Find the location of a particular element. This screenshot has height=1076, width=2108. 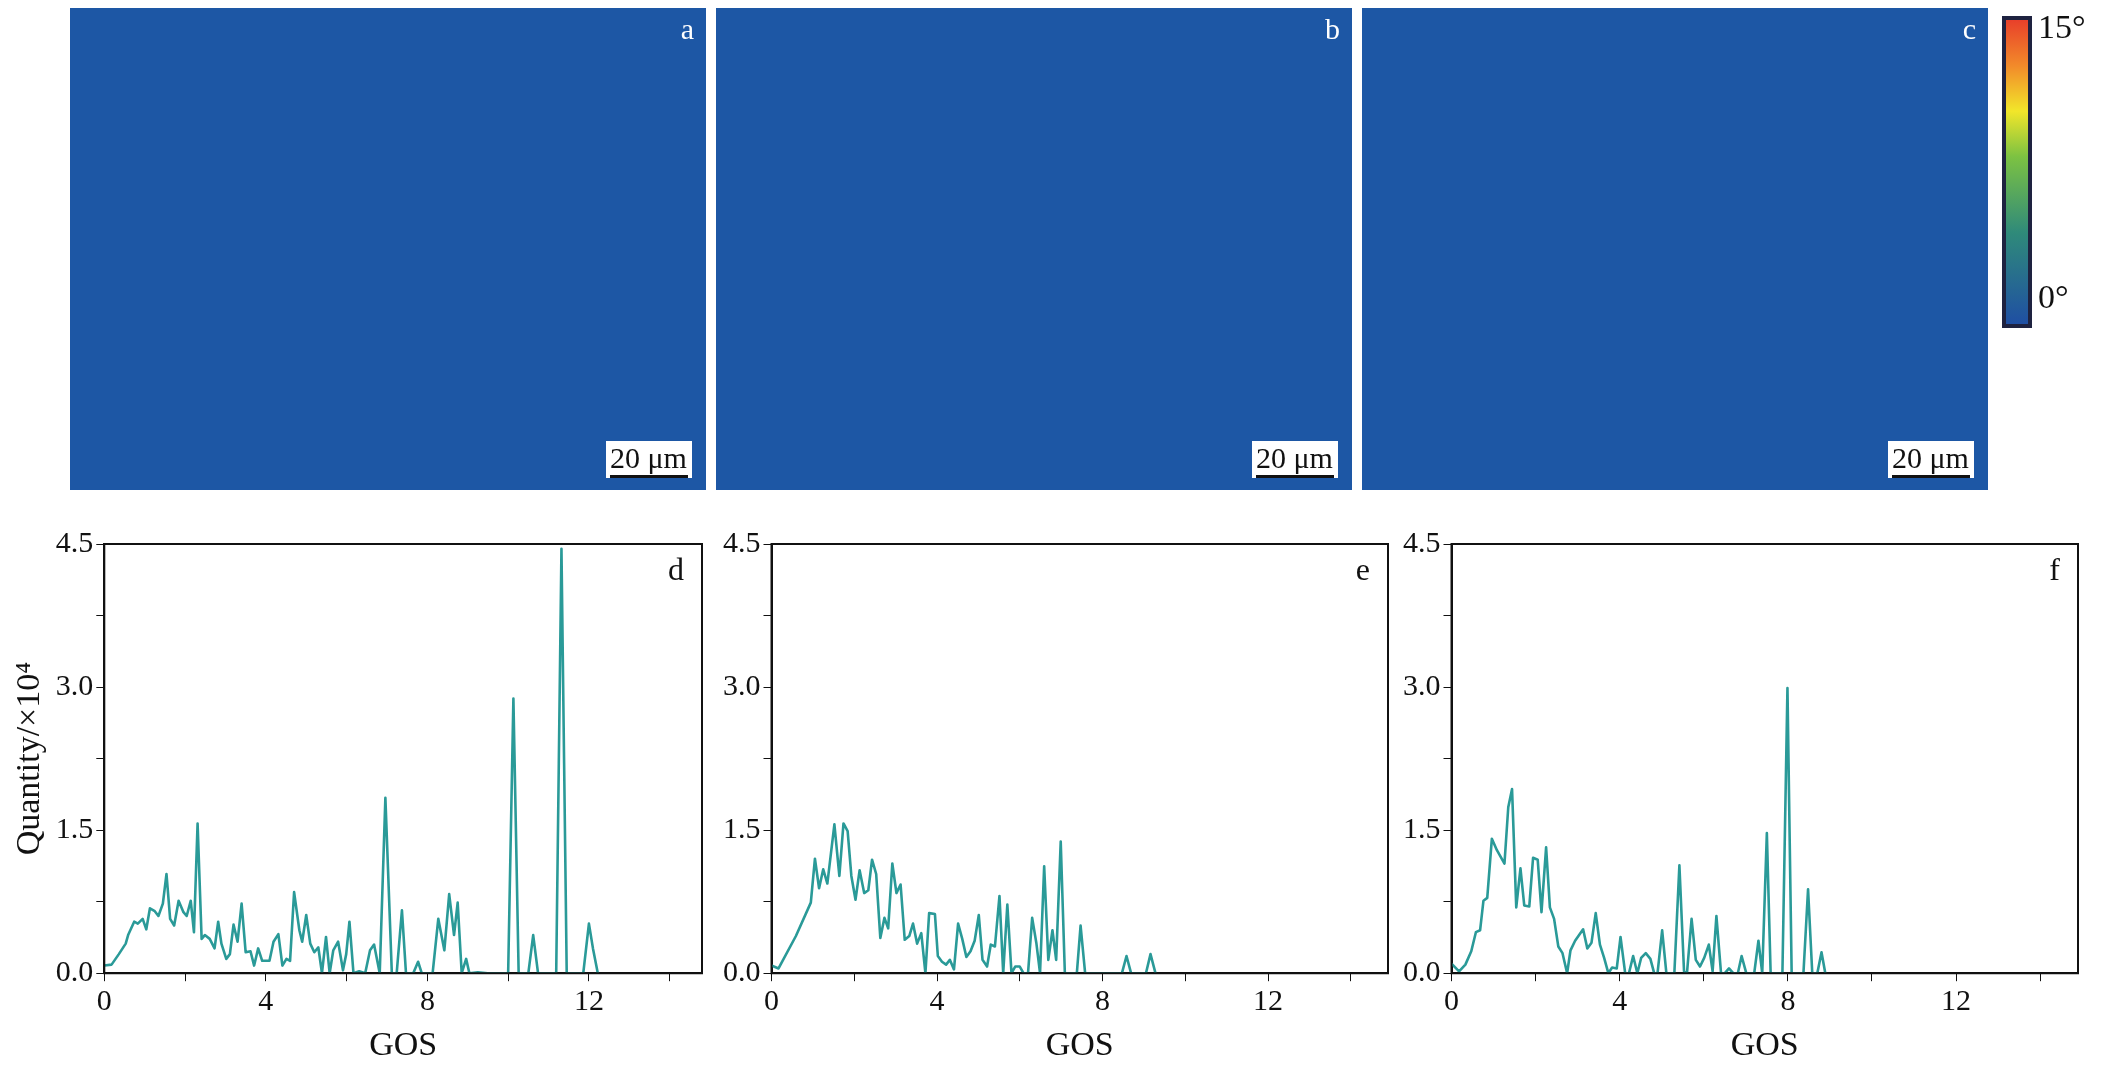

text: c is located at coordinates (1969, 29).